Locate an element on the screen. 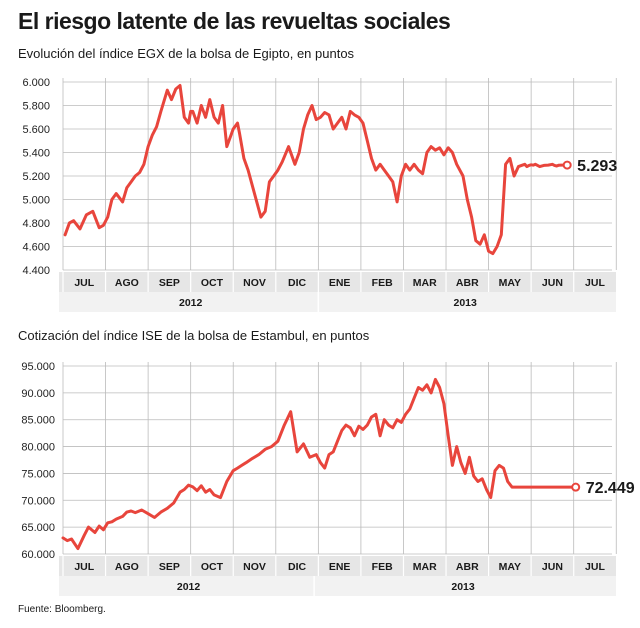 The image size is (640, 628). y-tick-label: 65.000 is located at coordinates (38, 528).